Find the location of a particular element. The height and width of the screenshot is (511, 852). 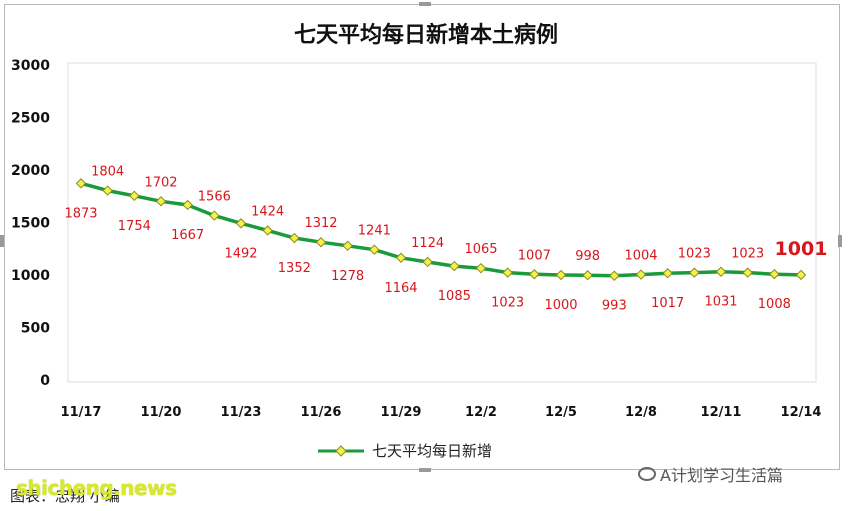

y-tick-label: 1500 is located at coordinates (30, 224).